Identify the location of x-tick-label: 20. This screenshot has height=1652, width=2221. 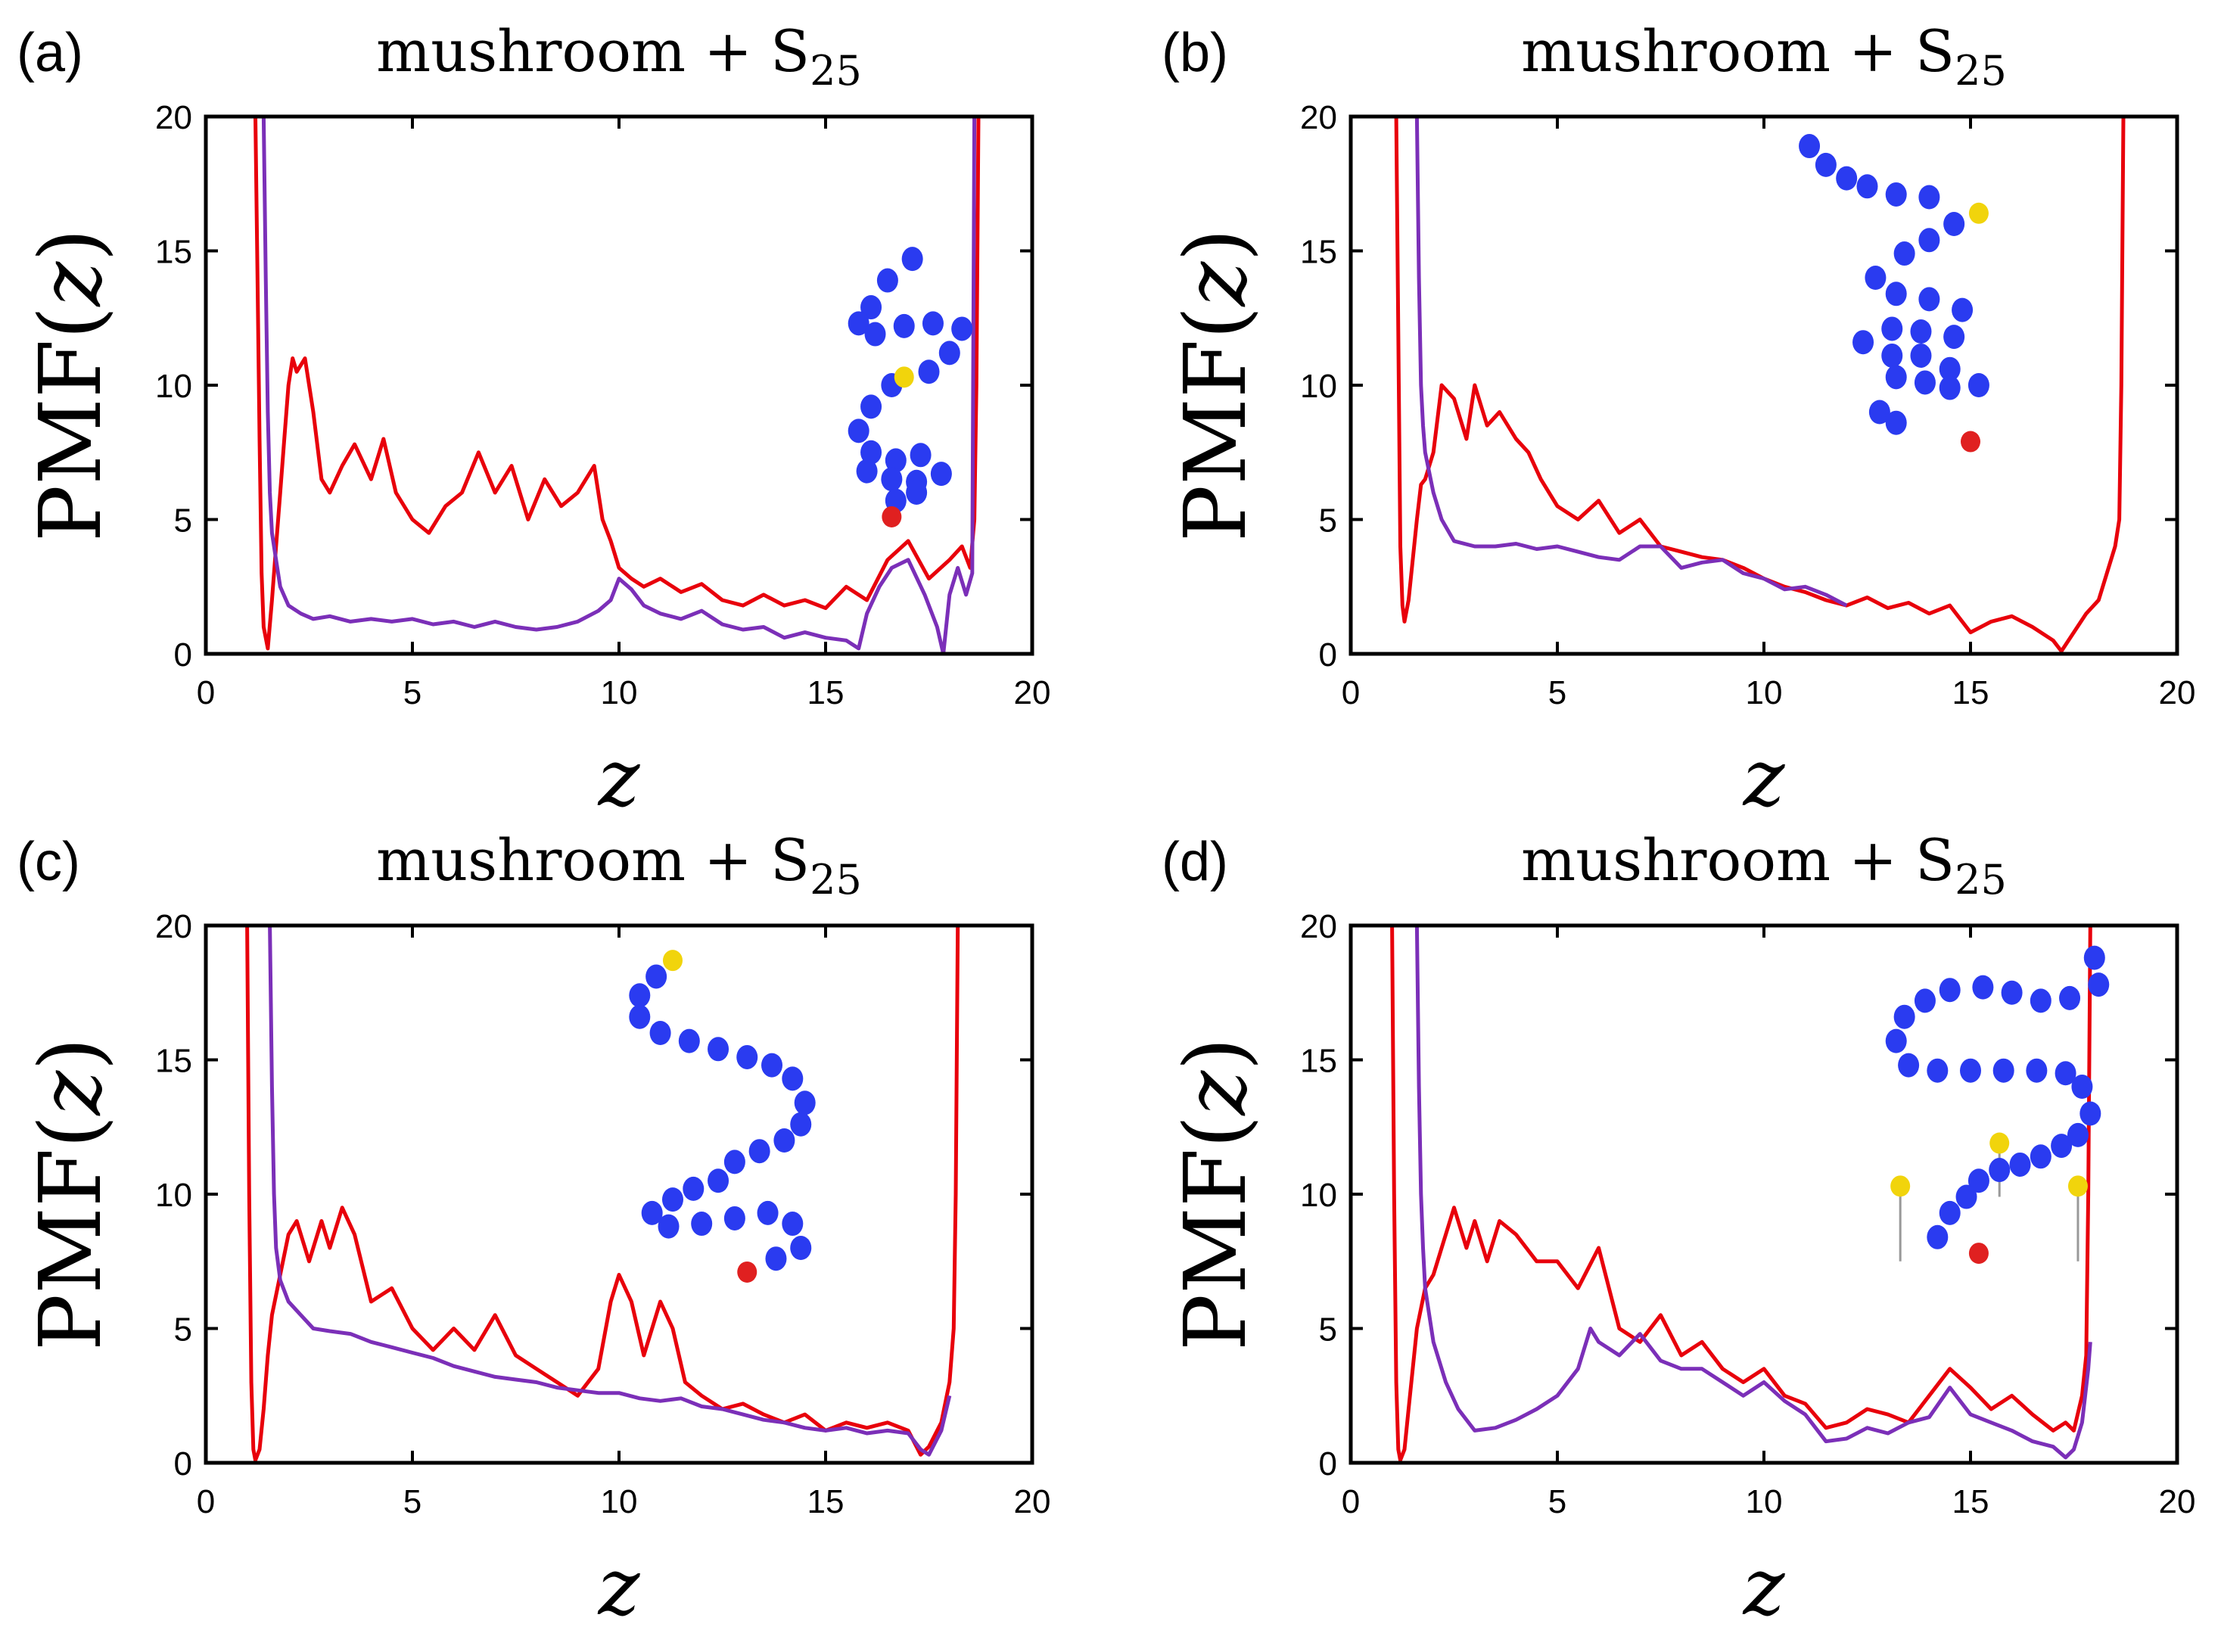
(1032, 1501).